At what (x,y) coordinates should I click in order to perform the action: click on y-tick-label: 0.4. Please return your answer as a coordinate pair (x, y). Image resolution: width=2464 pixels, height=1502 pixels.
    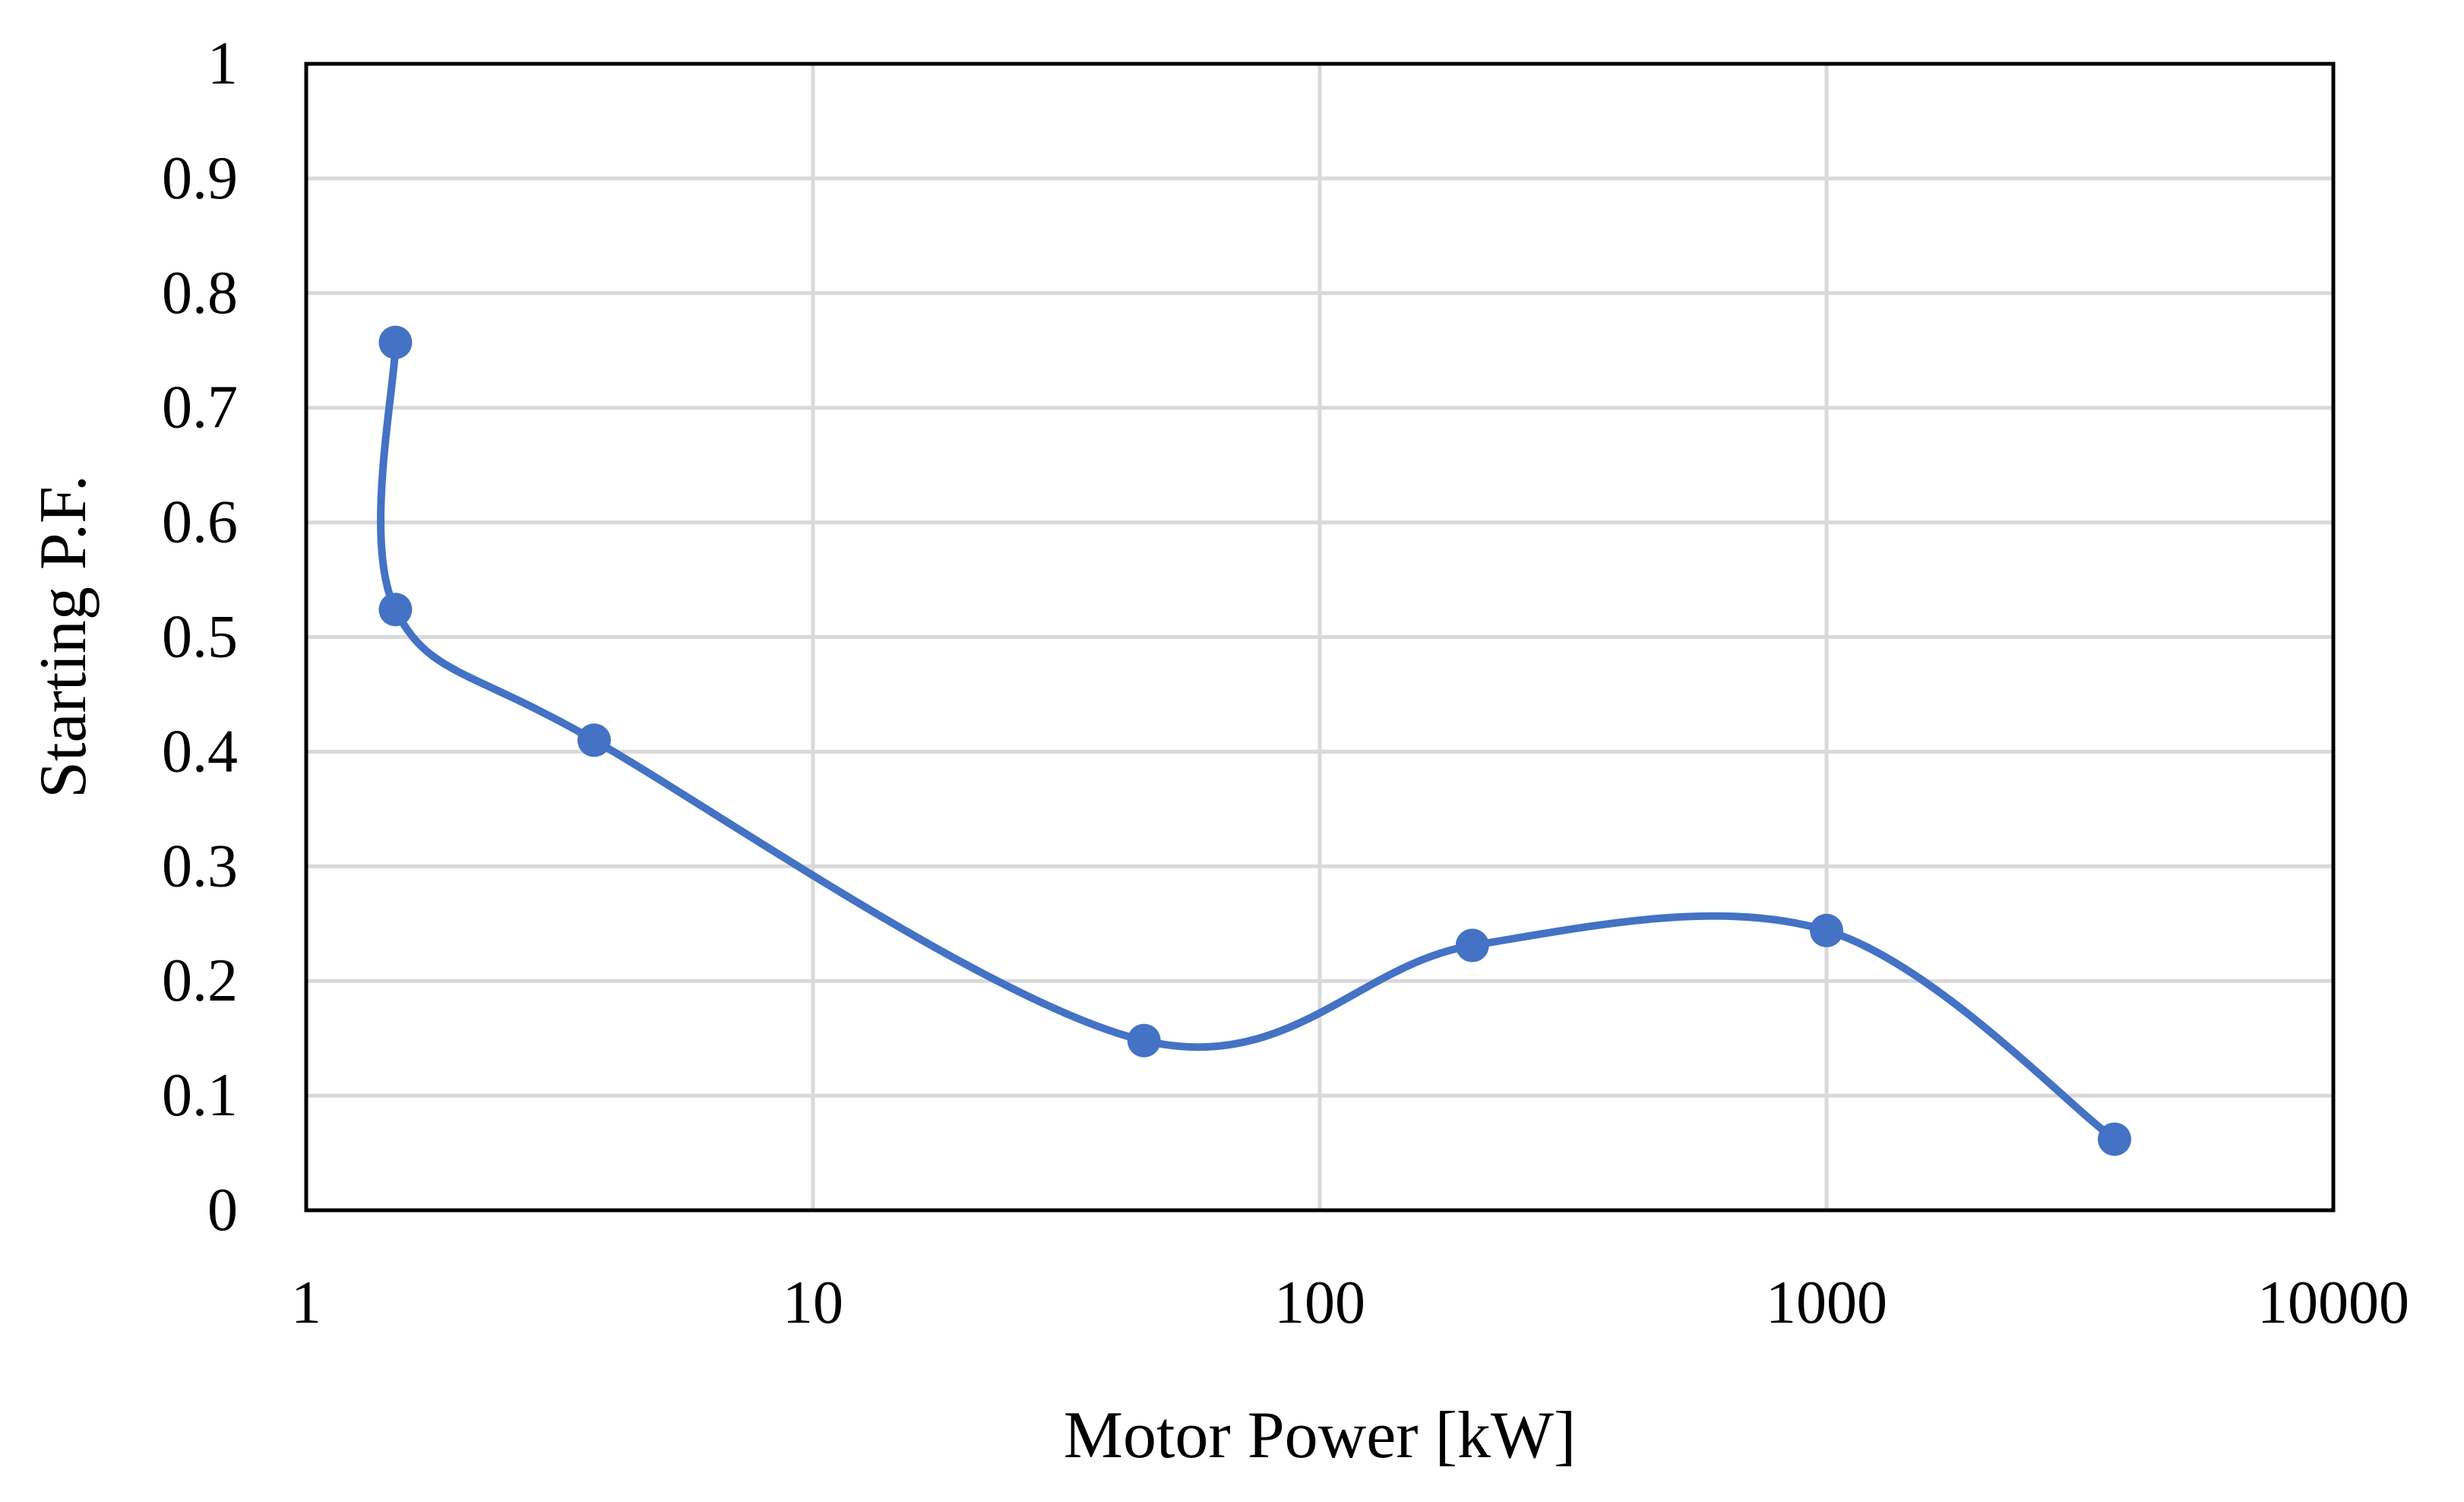
    Looking at the image, I should click on (200, 751).